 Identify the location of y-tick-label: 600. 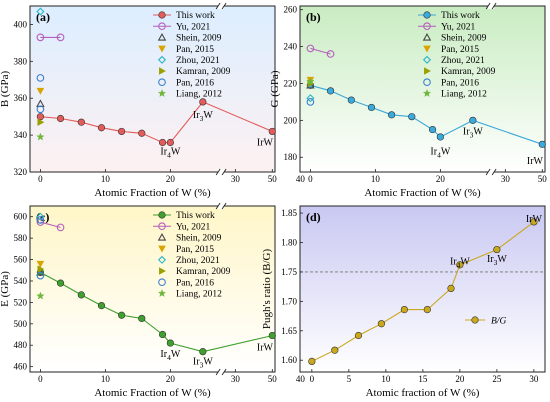
(21, 217).